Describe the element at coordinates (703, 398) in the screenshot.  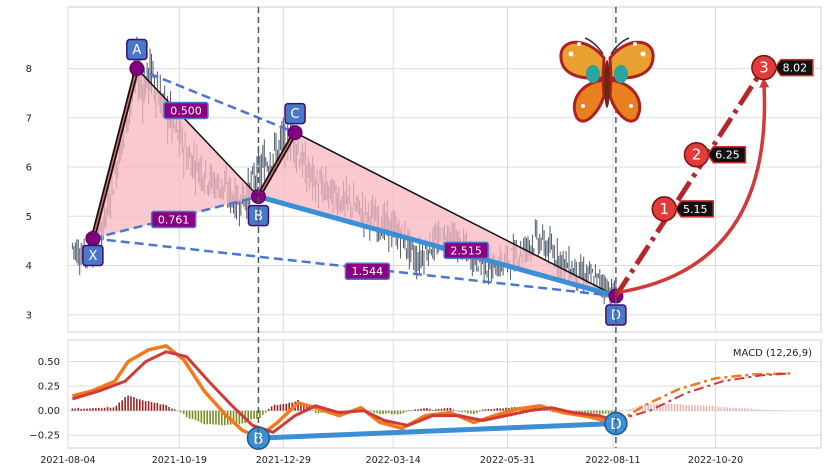
I see `macd-projection` at that location.